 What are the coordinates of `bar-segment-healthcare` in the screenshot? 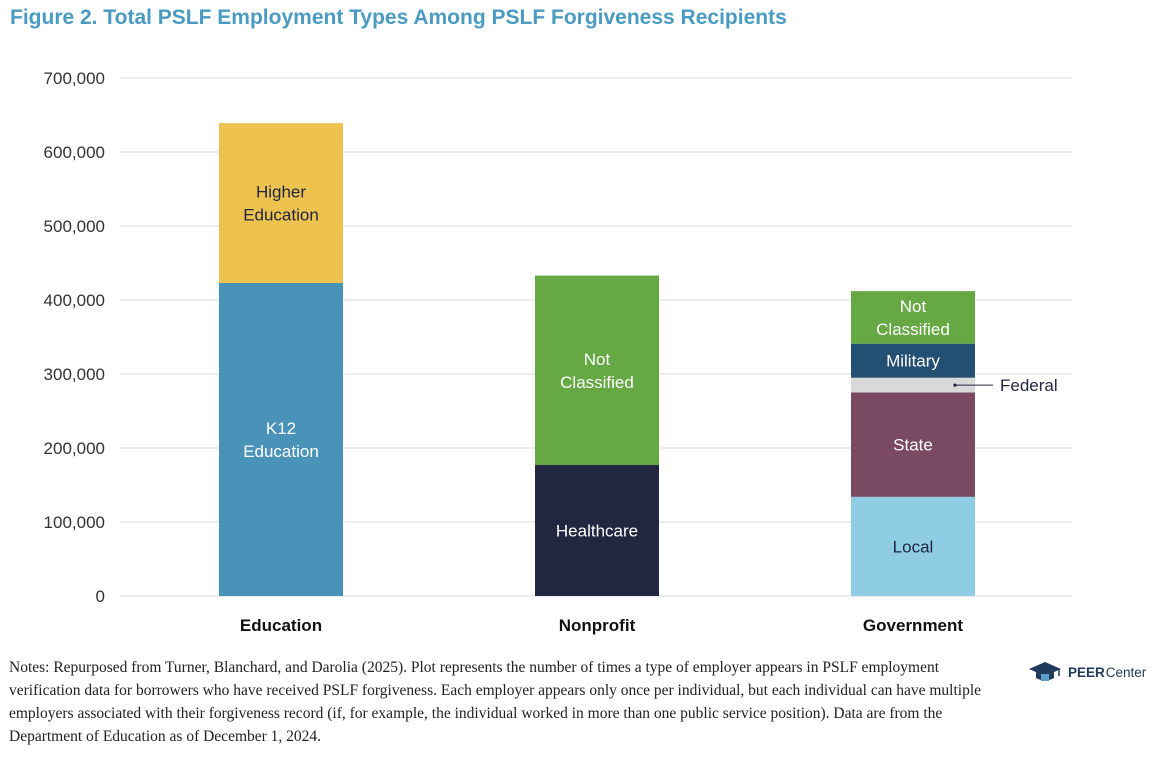 It's located at (597, 530).